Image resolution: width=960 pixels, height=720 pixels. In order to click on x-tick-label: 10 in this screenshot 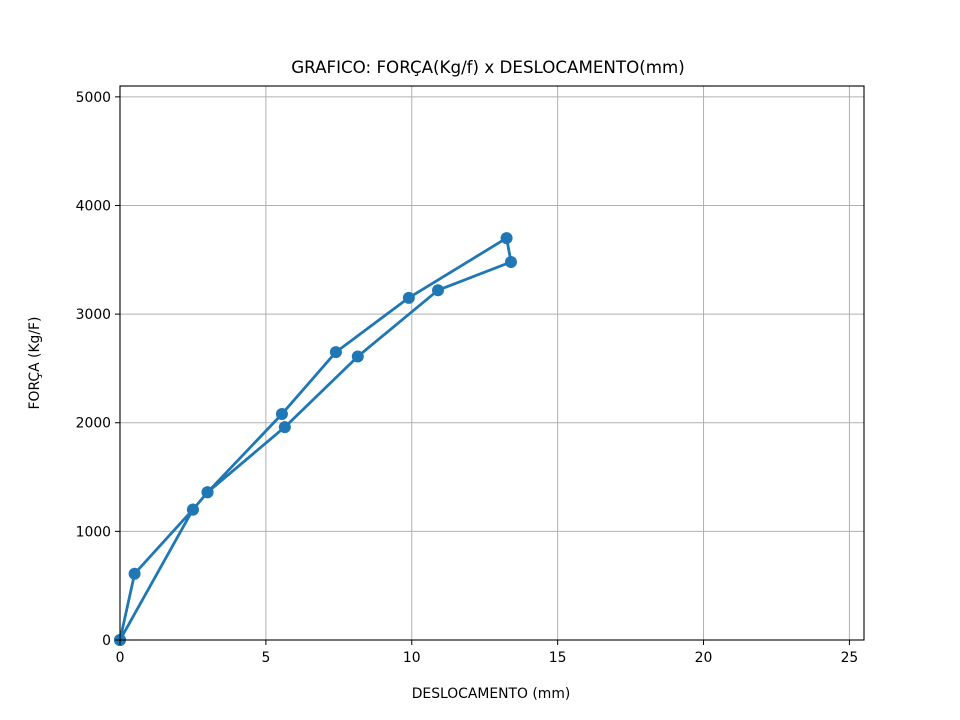, I will do `click(412, 658)`.